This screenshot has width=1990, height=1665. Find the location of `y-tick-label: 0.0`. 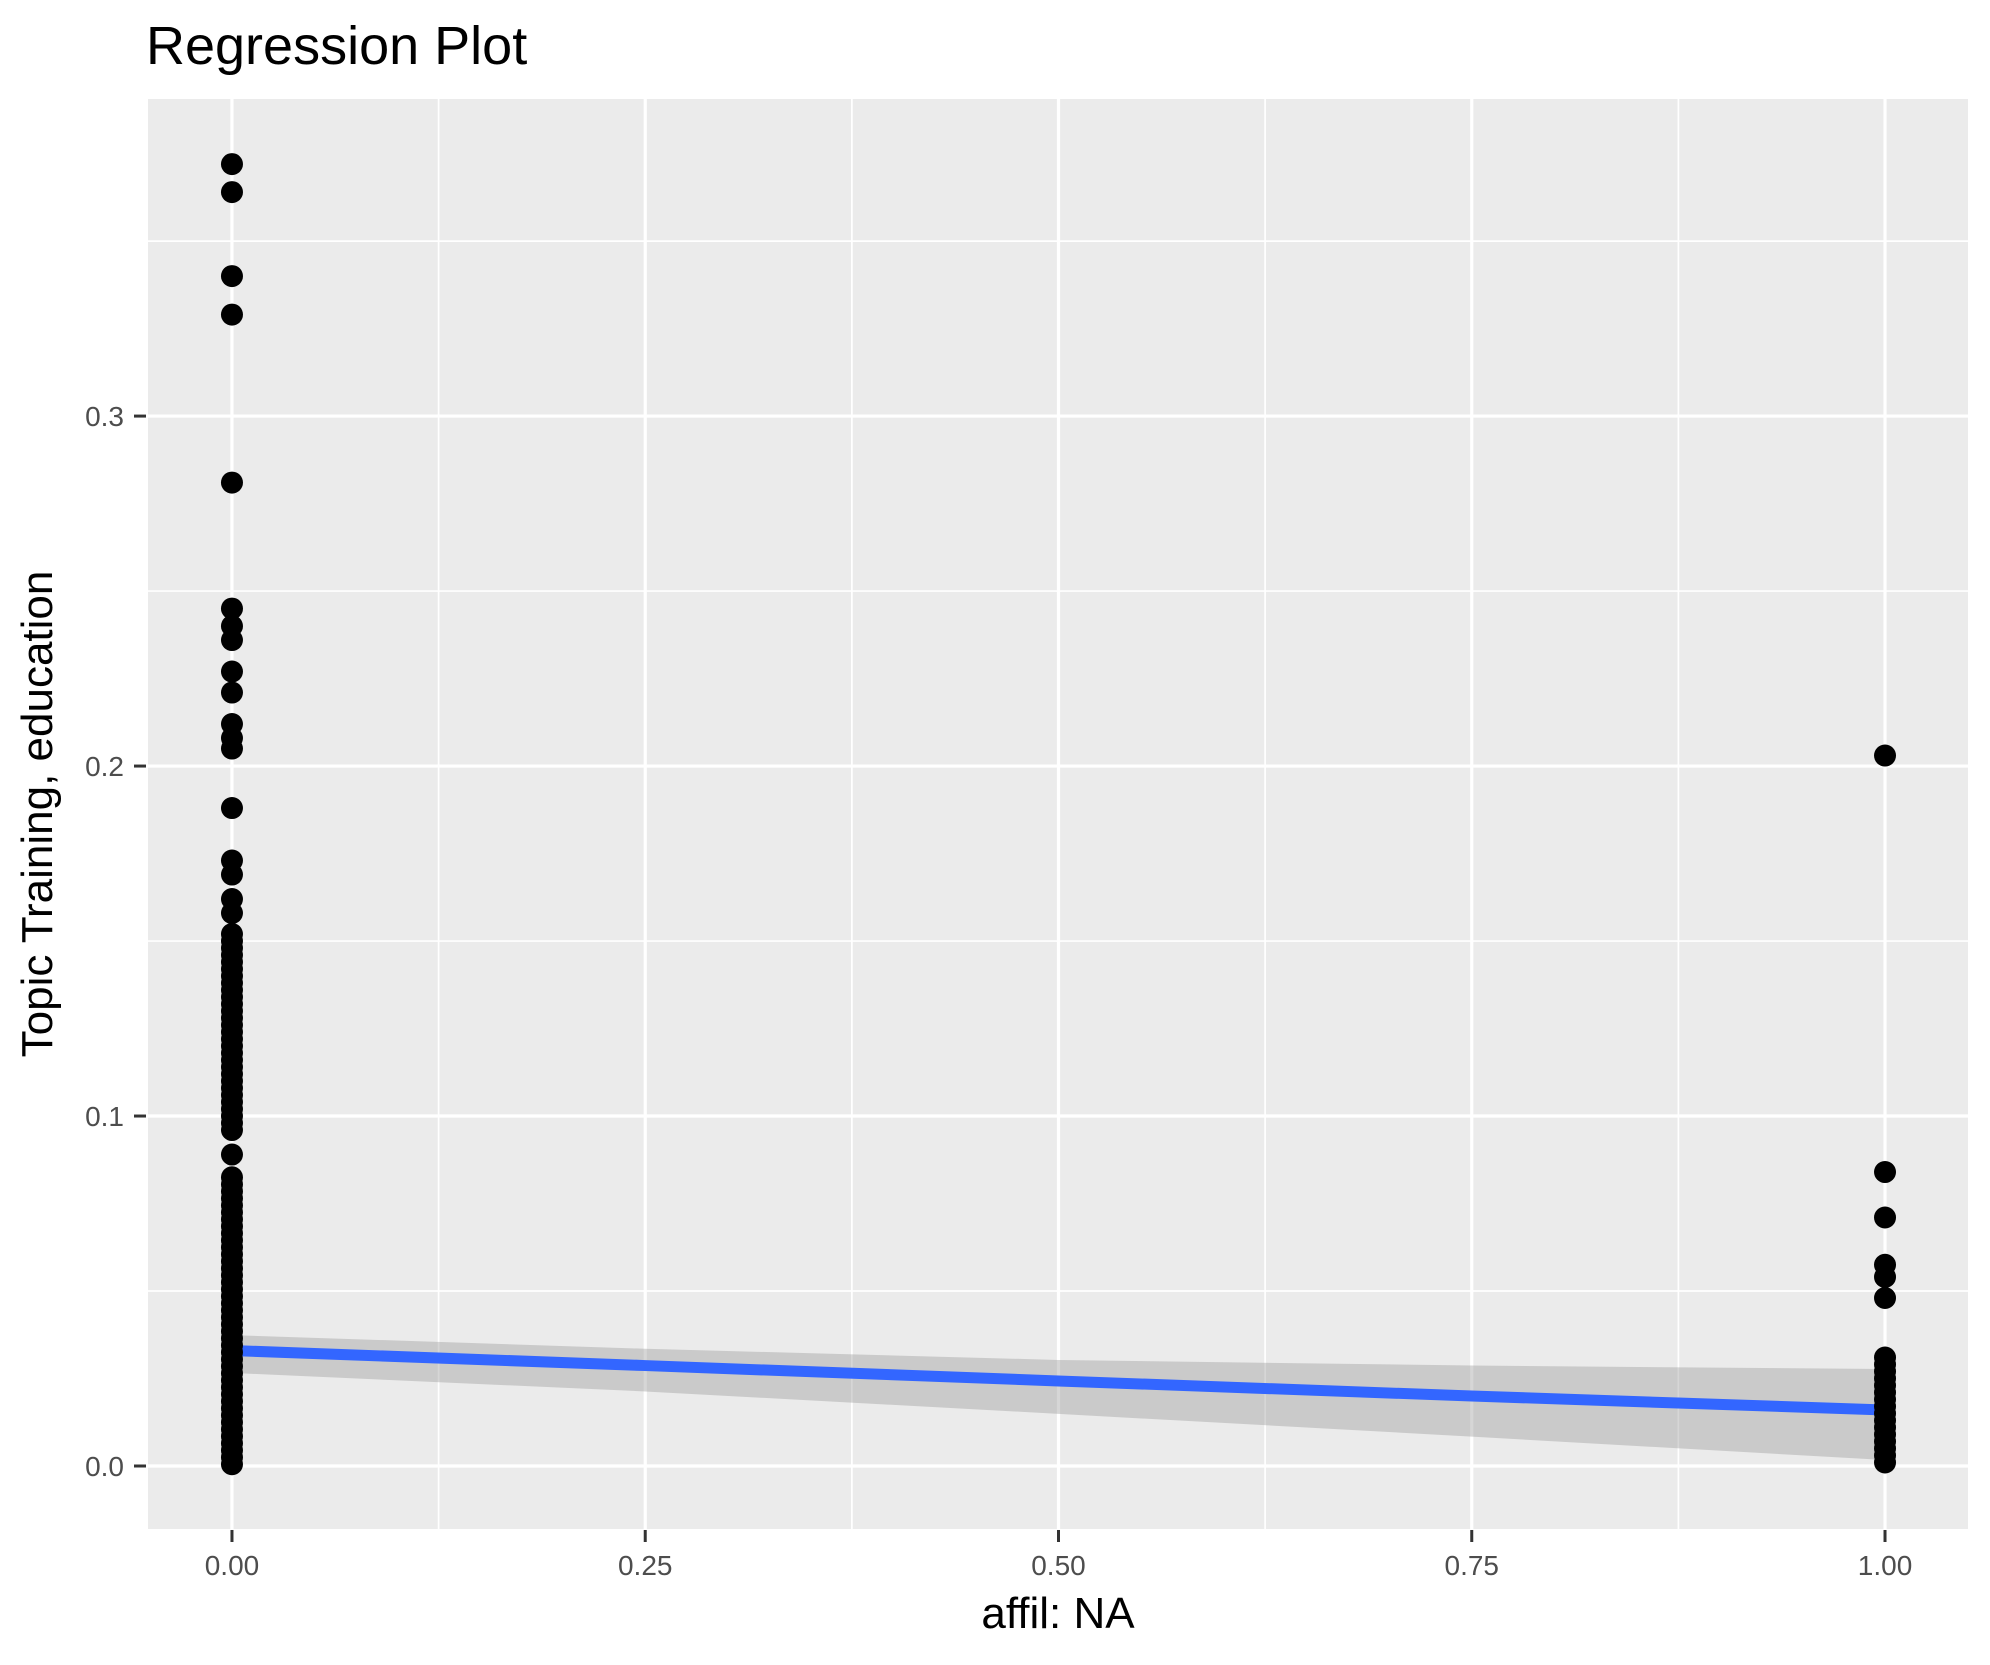

y-tick-label: 0.0 is located at coordinates (104, 1466).